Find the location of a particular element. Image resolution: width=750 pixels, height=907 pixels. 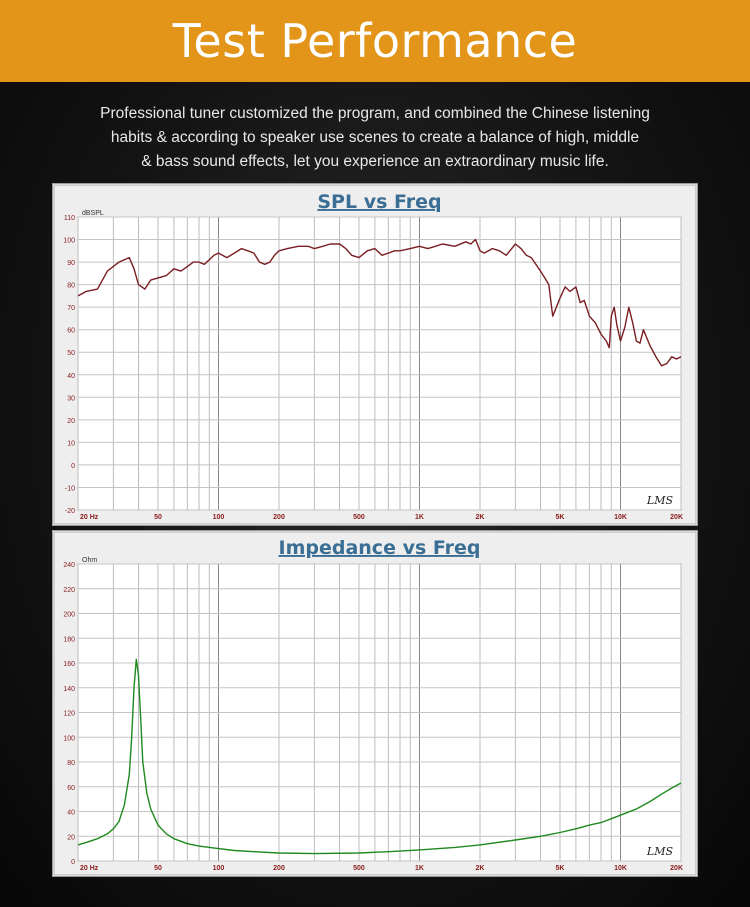

y-tick-label: -10 is located at coordinates (70, 488).